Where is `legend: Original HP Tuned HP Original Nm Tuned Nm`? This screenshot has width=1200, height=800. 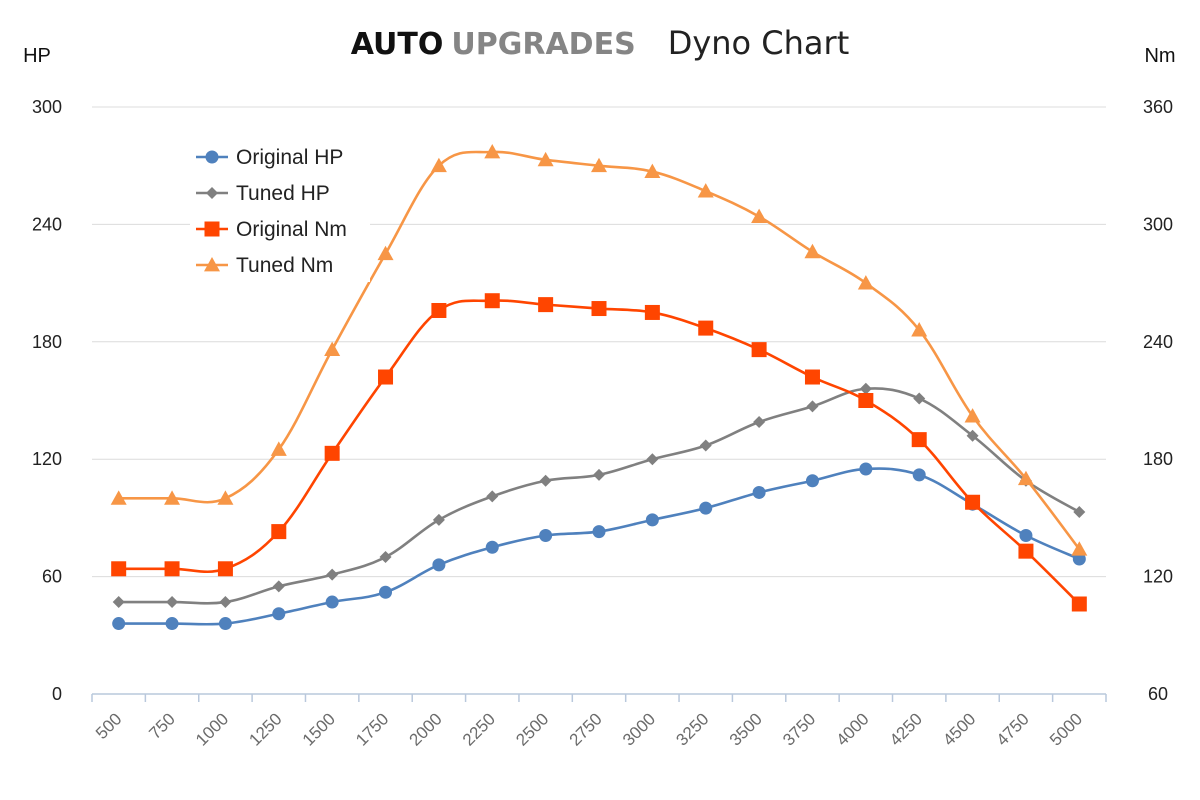 legend: Original HP Tuned HP Original Nm Tuned Nm is located at coordinates (280, 211).